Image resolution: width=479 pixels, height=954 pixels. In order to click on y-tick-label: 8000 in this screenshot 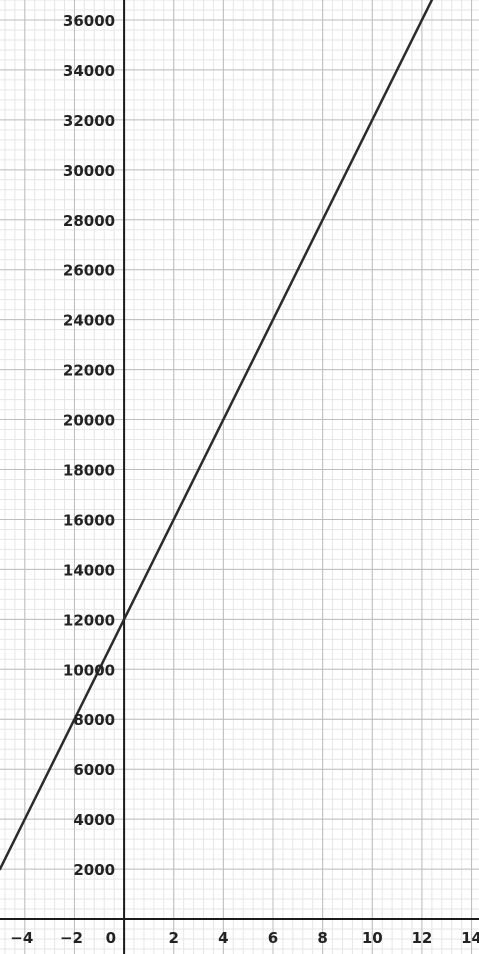, I will do `click(94, 720)`.